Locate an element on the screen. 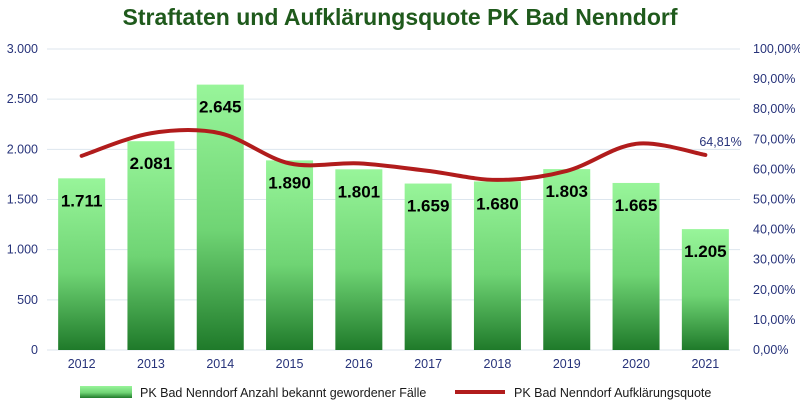 This screenshot has height=408, width=800. x-tick-label: 2012 is located at coordinates (82, 364).